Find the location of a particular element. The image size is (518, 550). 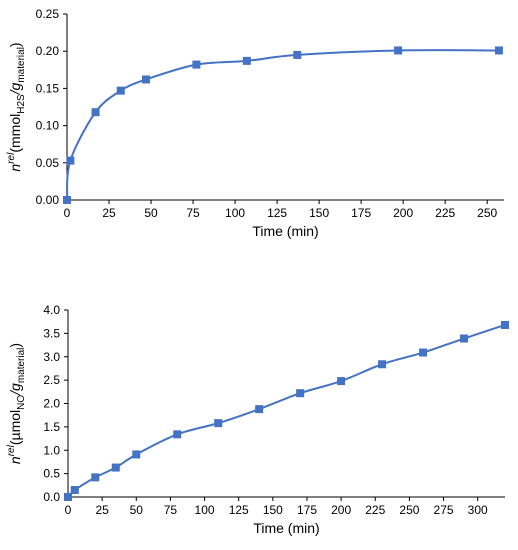

y-tick-label: 1.5 is located at coordinates (51, 427).